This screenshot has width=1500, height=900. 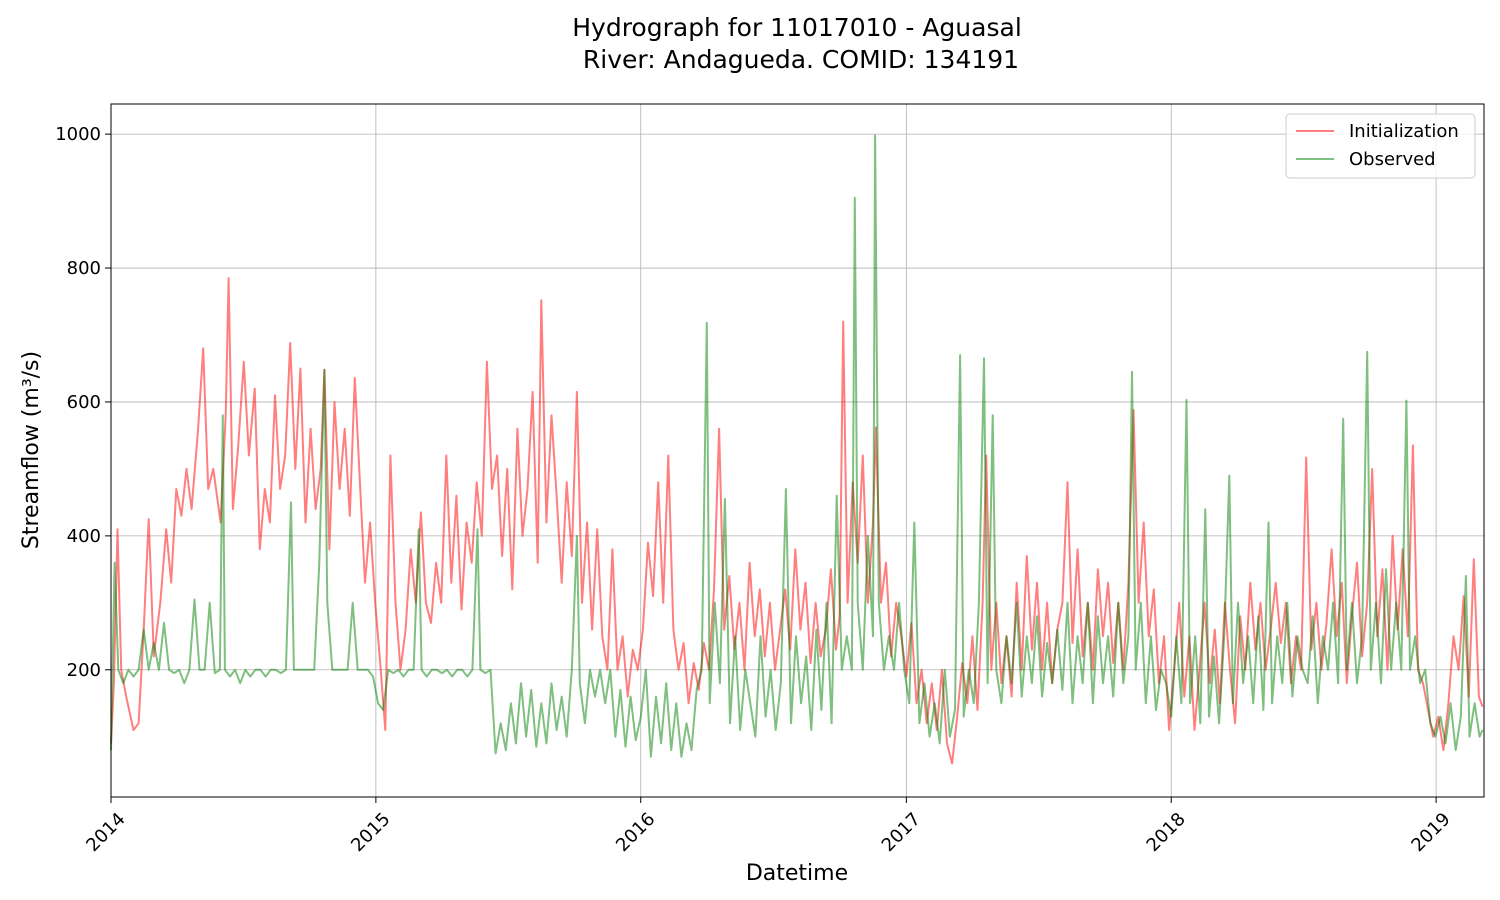 I want to click on x-tick-label: 2016, so click(x=635, y=832).